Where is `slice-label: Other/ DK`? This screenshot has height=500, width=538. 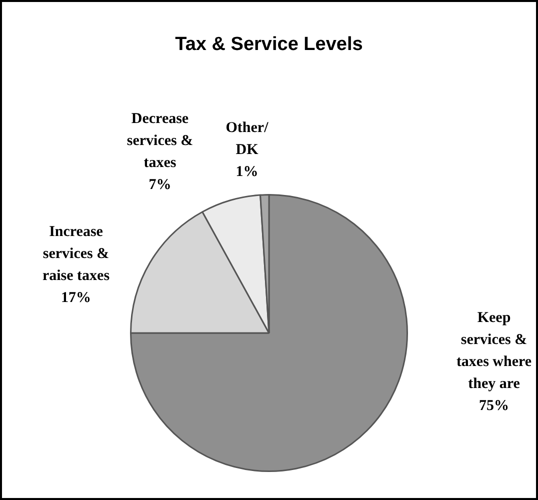
slice-label: Other/ DK is located at coordinates (248, 139).